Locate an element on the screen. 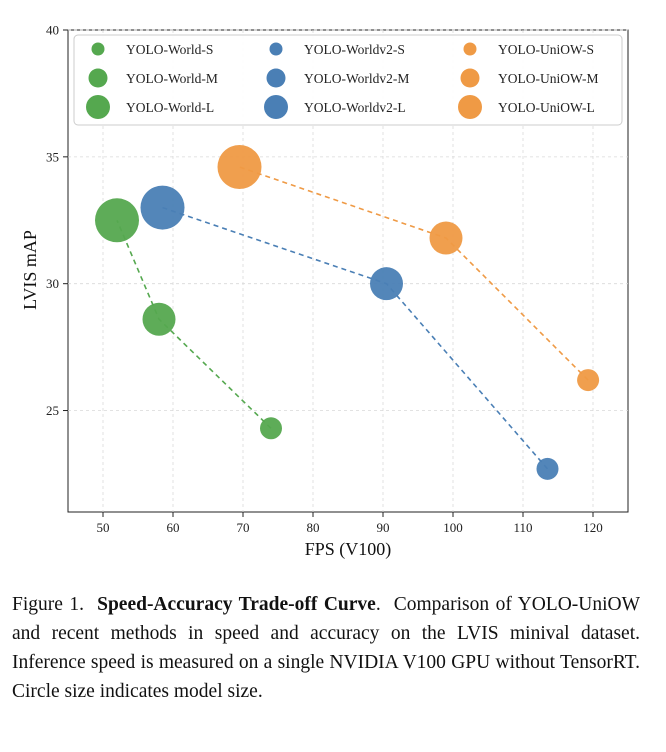 The width and height of the screenshot is (666, 752). series-line is located at coordinates (194, 324).